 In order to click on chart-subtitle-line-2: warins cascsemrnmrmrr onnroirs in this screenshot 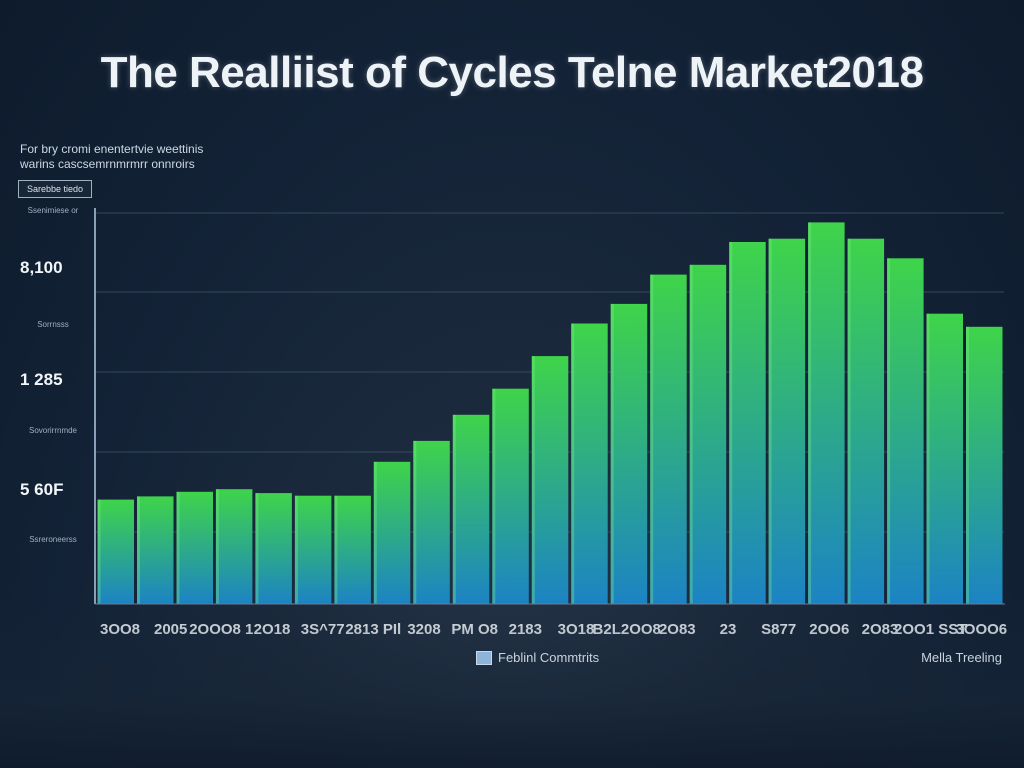, I will do `click(107, 164)`.